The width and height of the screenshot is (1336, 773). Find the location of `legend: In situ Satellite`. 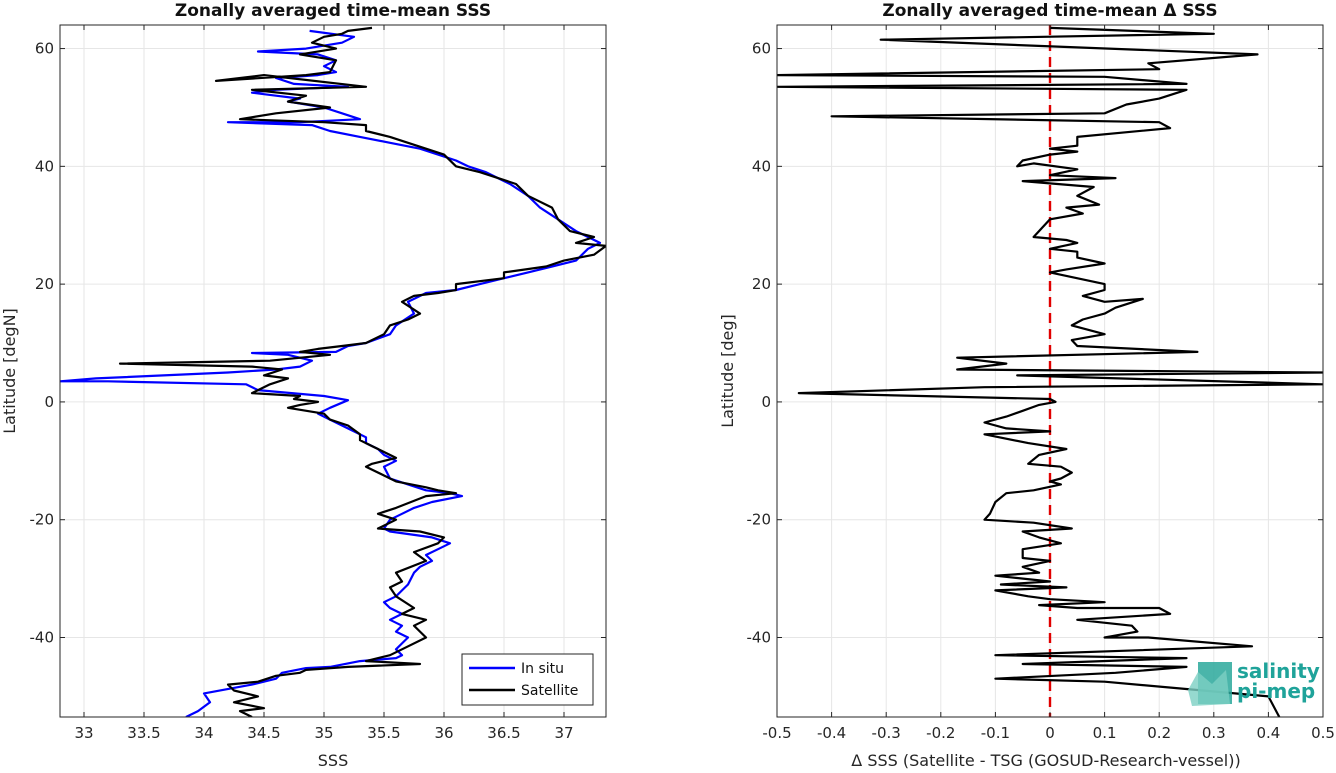

legend: In situ Satellite is located at coordinates (527, 679).